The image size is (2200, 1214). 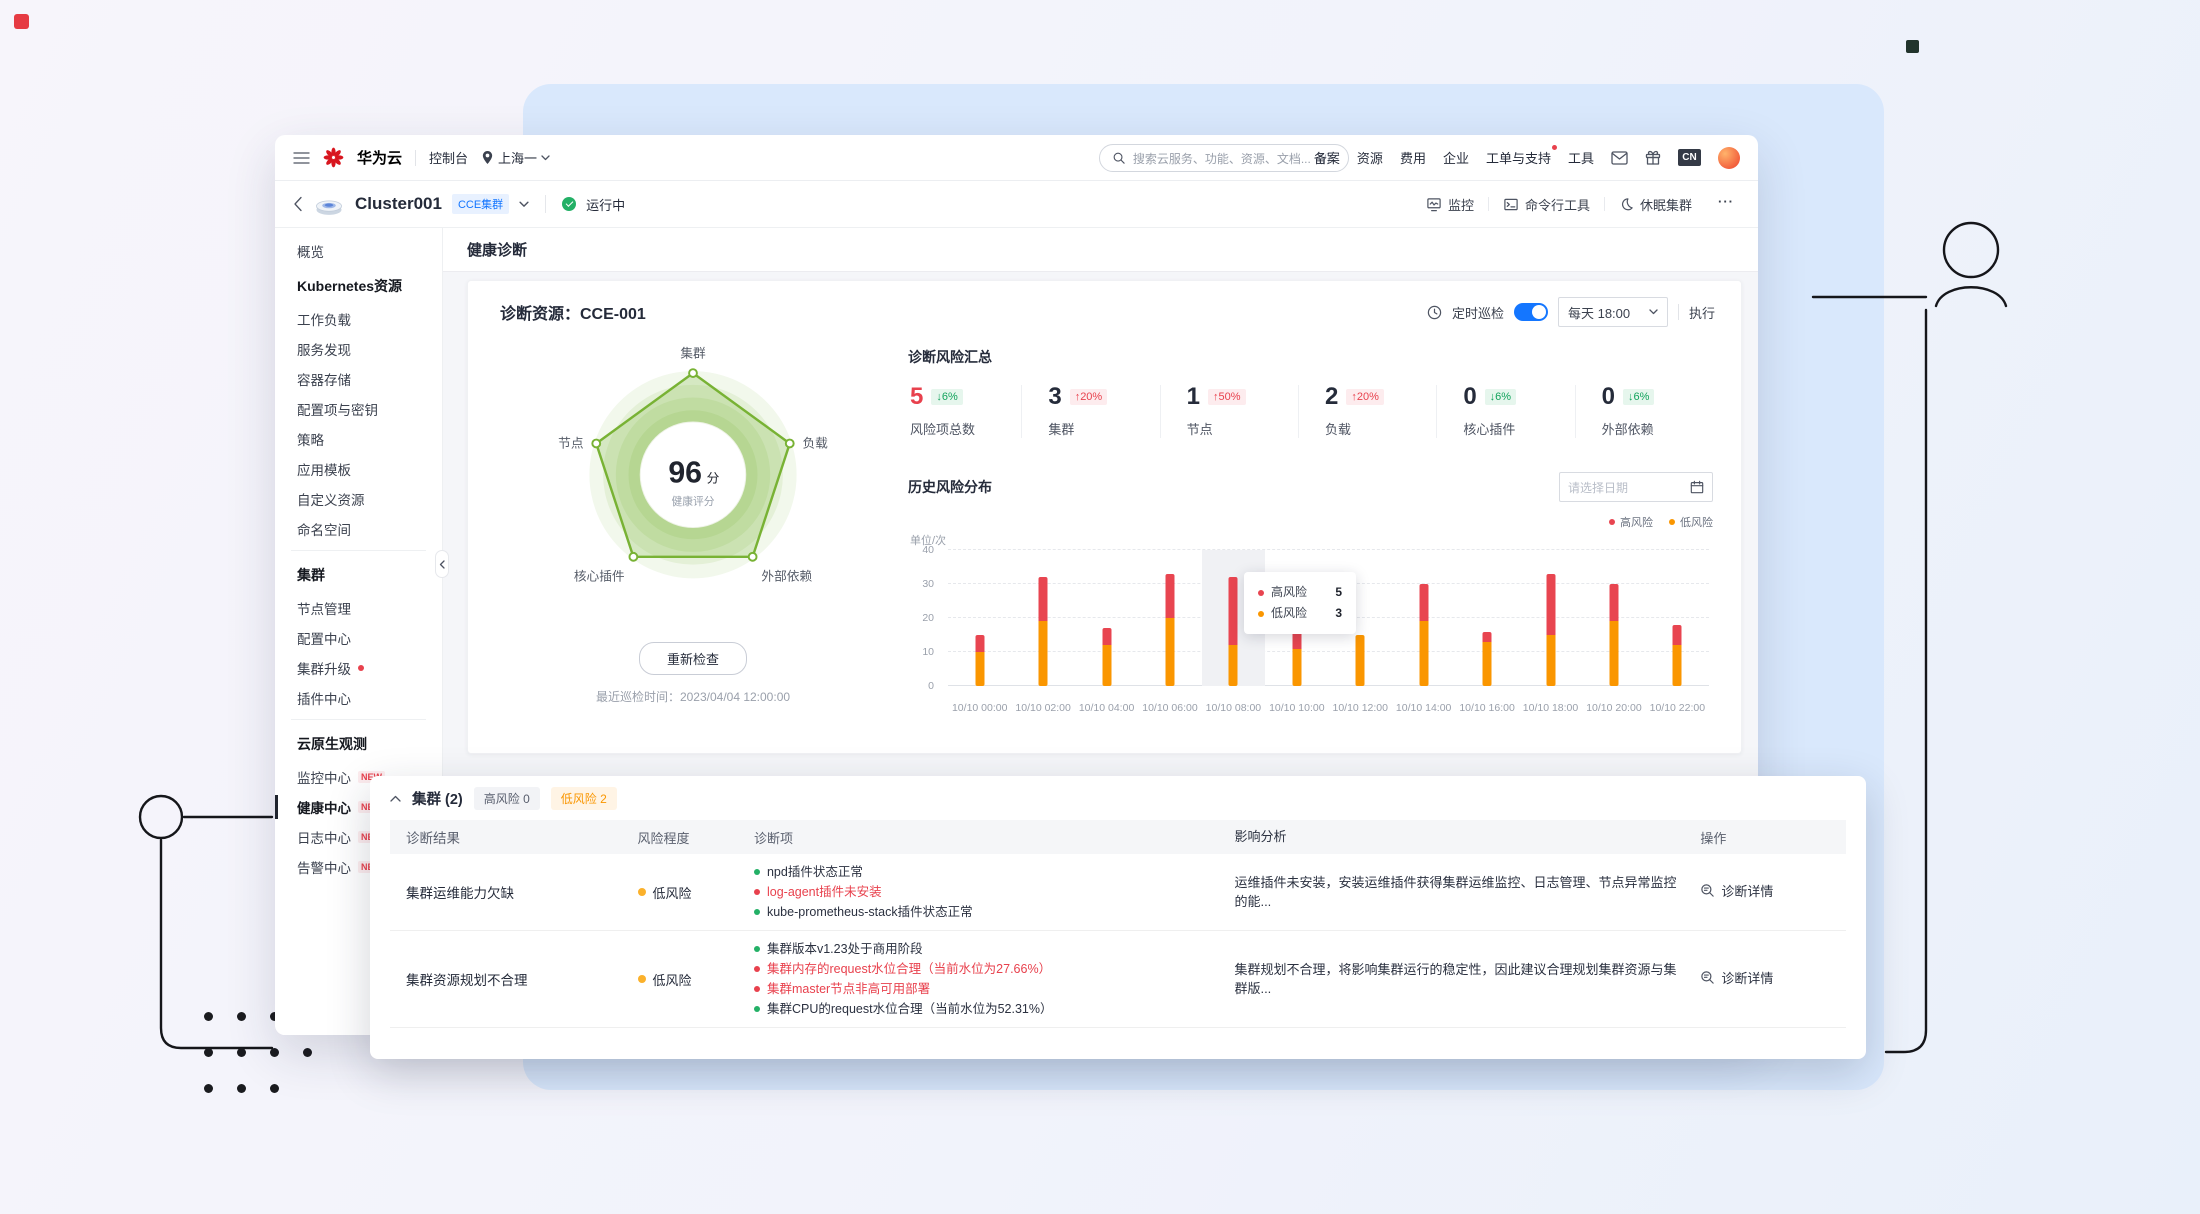 What do you see at coordinates (442, 564) in the screenshot?
I see `sidebar-collapse-handle` at bounding box center [442, 564].